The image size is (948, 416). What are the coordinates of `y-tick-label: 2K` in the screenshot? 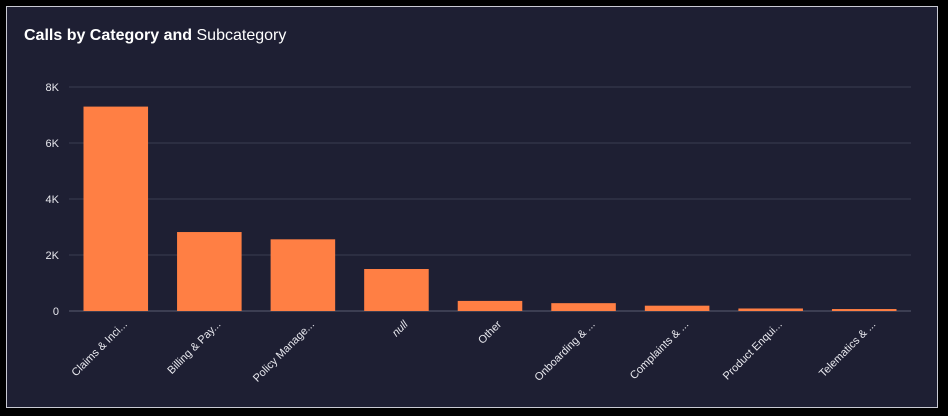 It's located at (53, 256).